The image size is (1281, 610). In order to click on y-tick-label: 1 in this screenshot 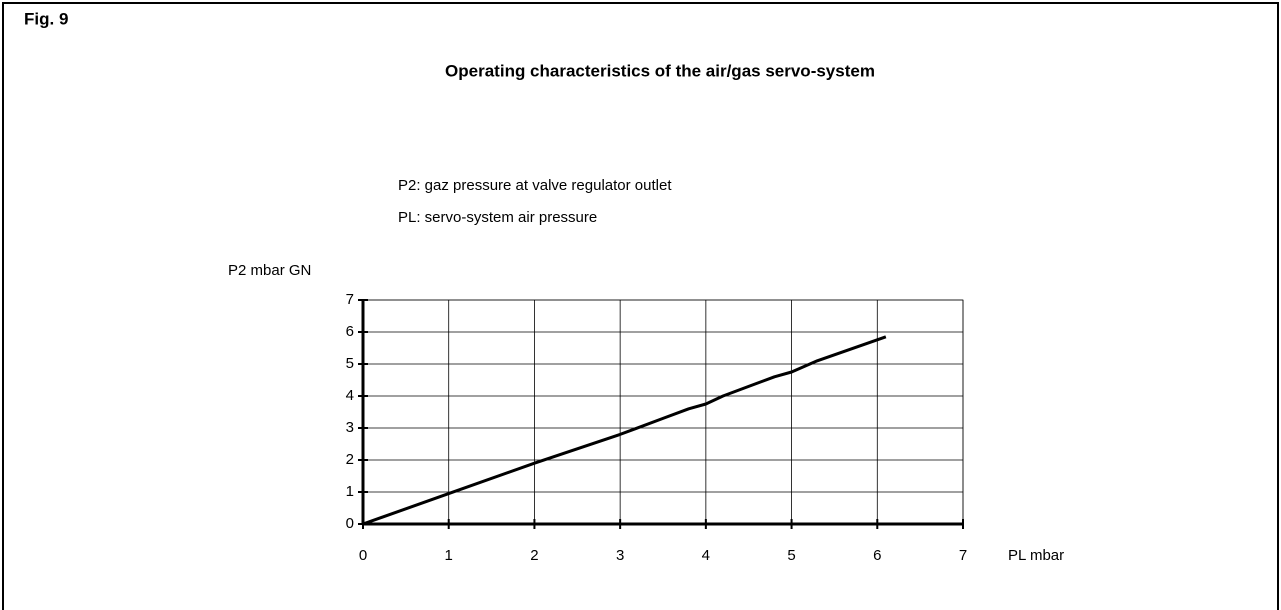, I will do `click(350, 491)`.